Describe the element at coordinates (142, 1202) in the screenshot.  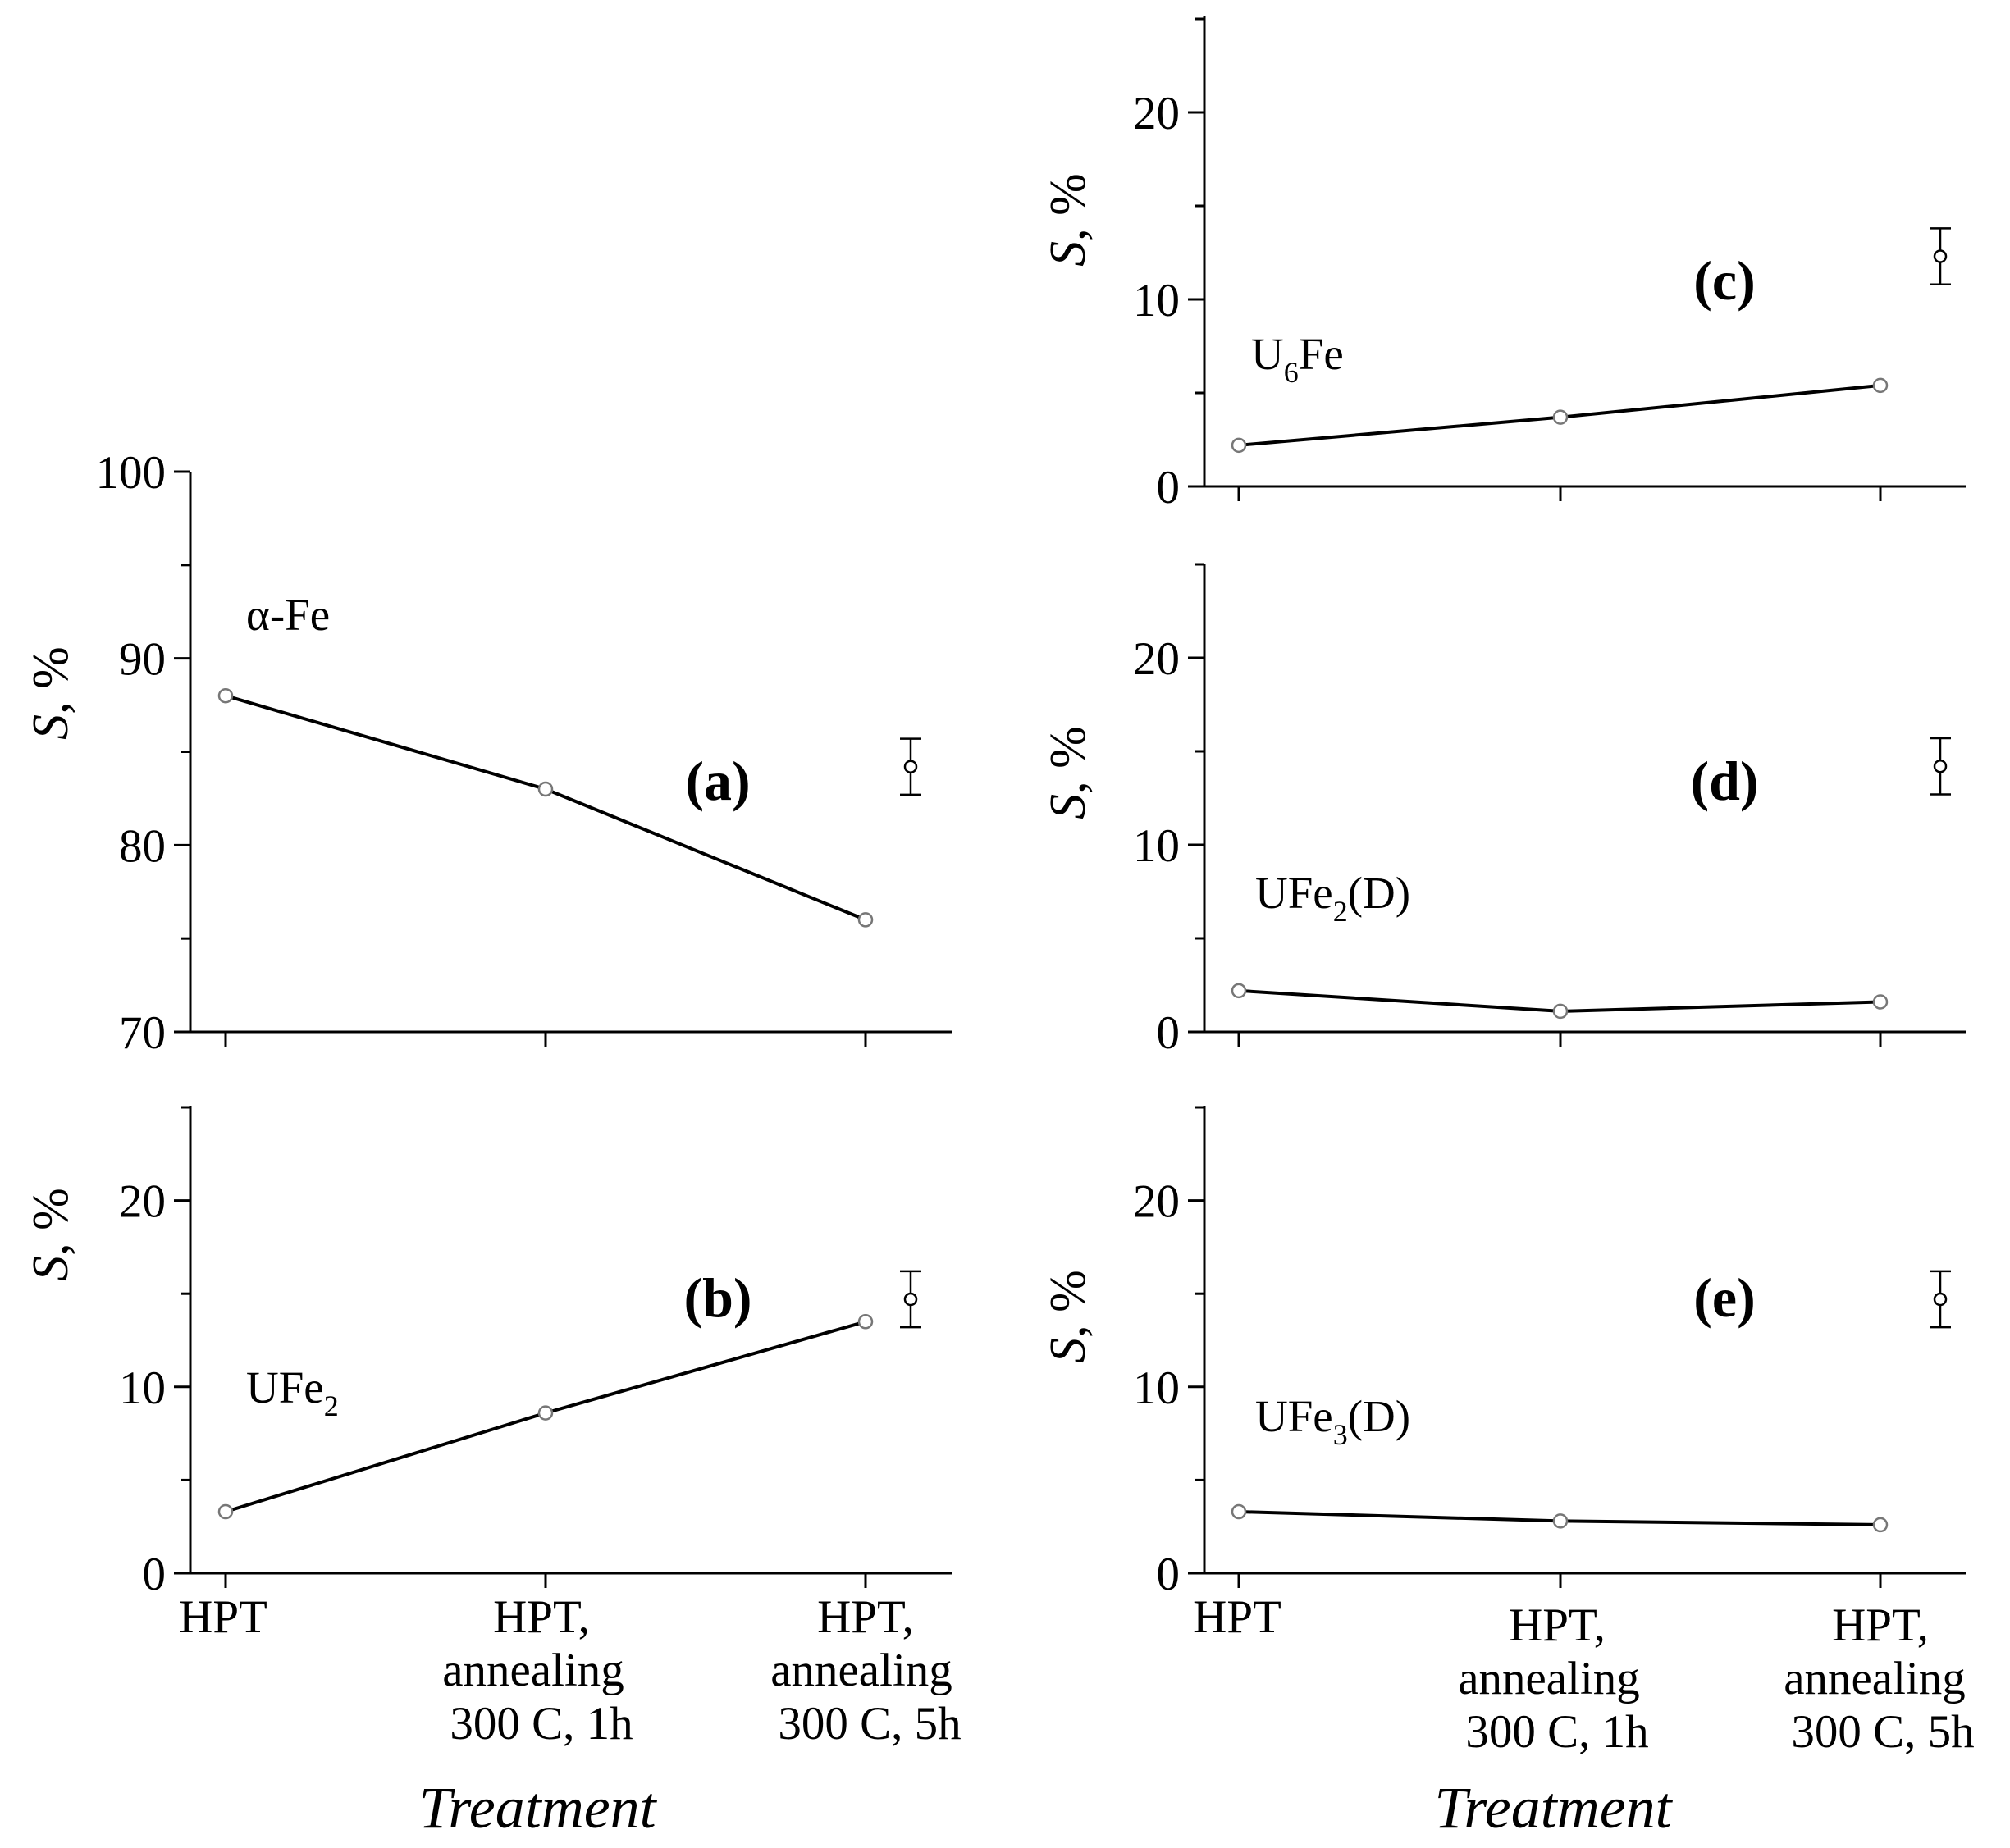
I see `y-tick-label-b: 20` at that location.